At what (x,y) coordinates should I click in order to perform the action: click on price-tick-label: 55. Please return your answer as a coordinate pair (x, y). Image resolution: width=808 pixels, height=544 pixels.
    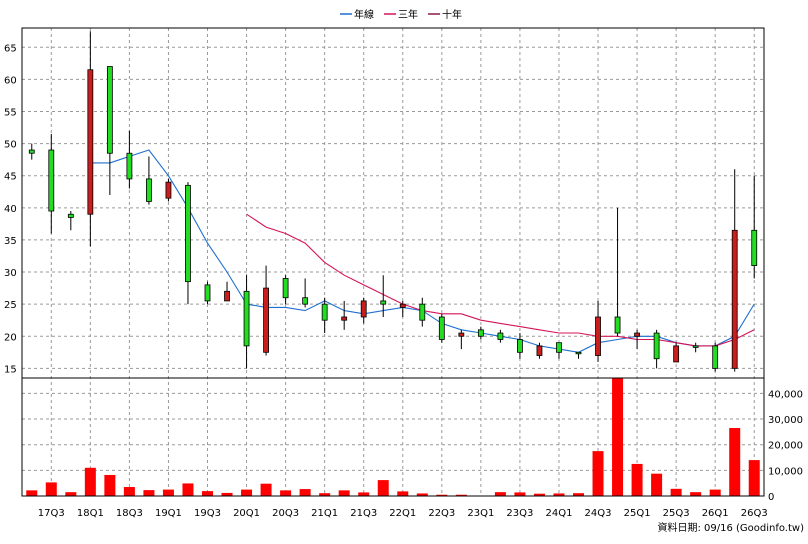
    Looking at the image, I should click on (10, 112).